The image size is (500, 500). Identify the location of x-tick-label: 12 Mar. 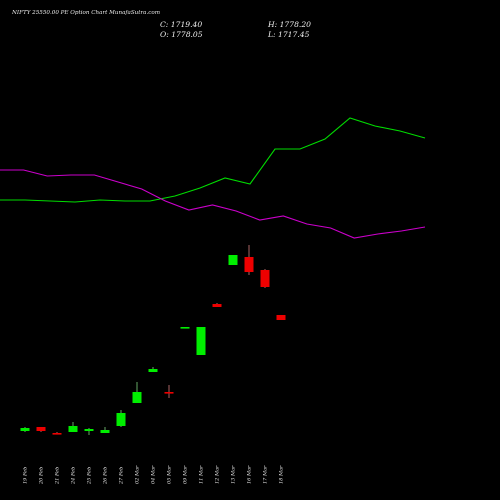
(218, 474).